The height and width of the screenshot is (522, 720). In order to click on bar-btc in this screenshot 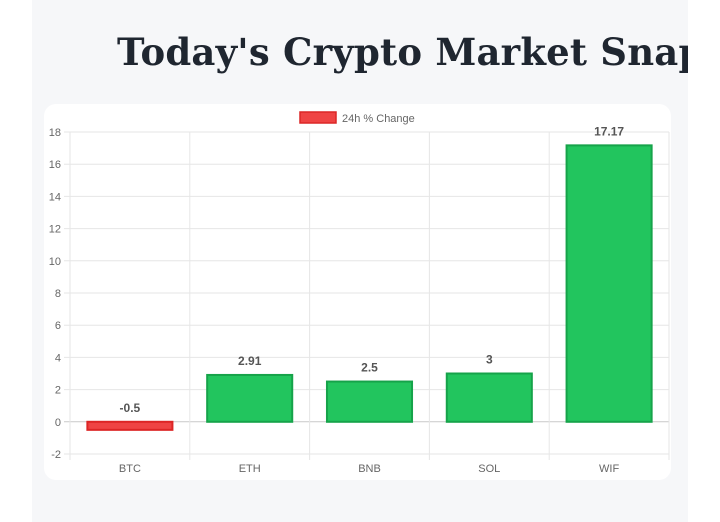, I will do `click(130, 425)`.